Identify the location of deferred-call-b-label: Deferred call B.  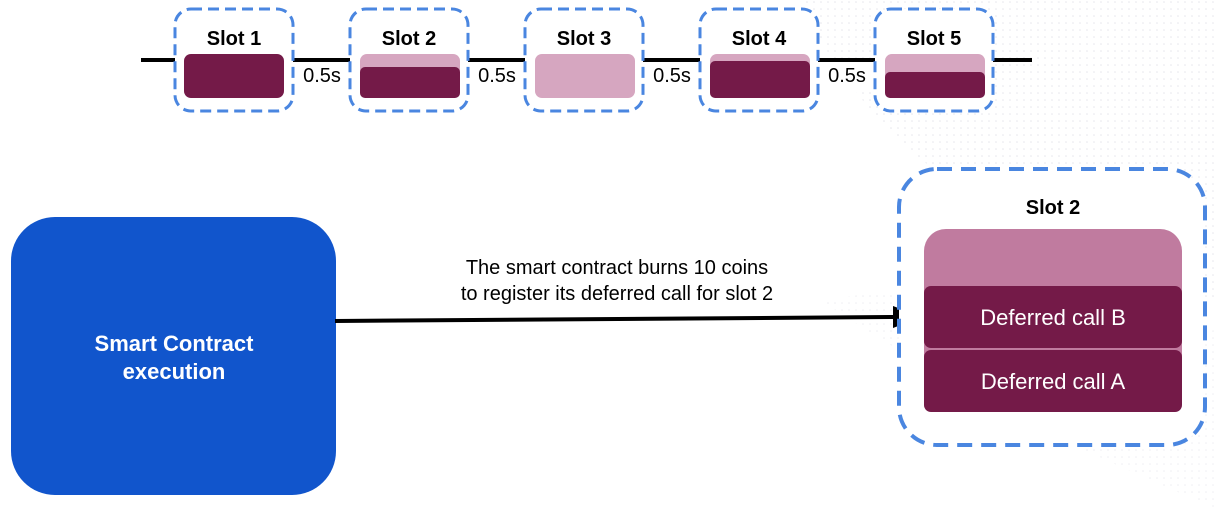
(1053, 317).